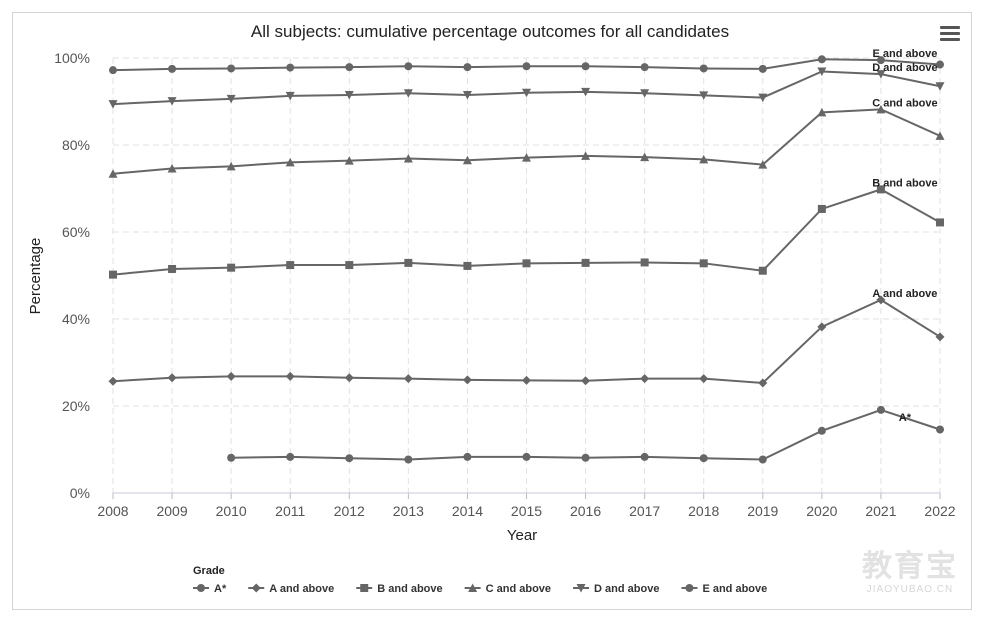 This screenshot has height=623, width=984. Describe the element at coordinates (210, 589) in the screenshot. I see `legend-item: A*` at that location.